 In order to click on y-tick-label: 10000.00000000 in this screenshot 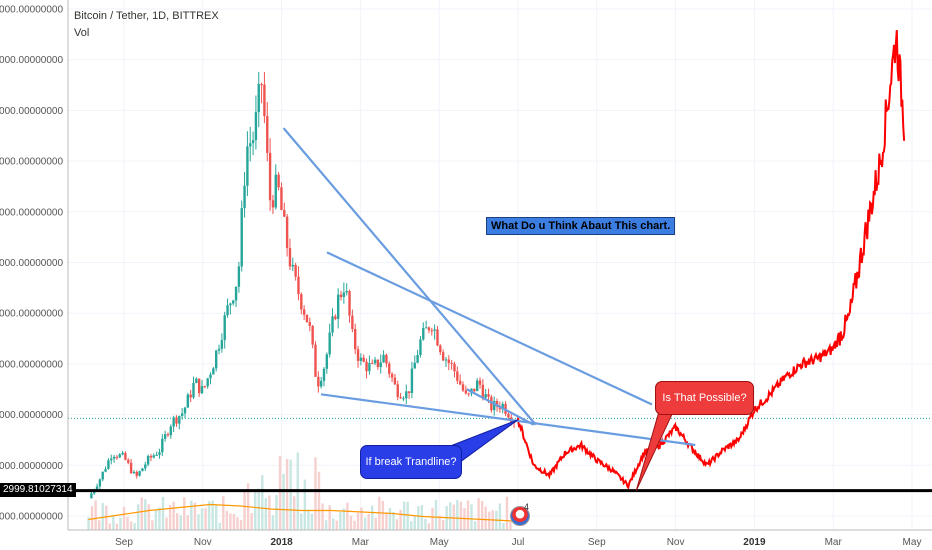, I will do `click(31, 314)`.